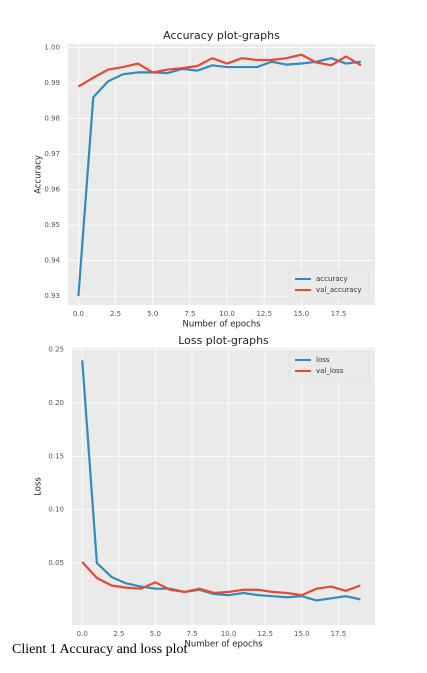 The width and height of the screenshot is (427, 673). What do you see at coordinates (52, 83) in the screenshot?
I see `y-tick-label: 0.99` at bounding box center [52, 83].